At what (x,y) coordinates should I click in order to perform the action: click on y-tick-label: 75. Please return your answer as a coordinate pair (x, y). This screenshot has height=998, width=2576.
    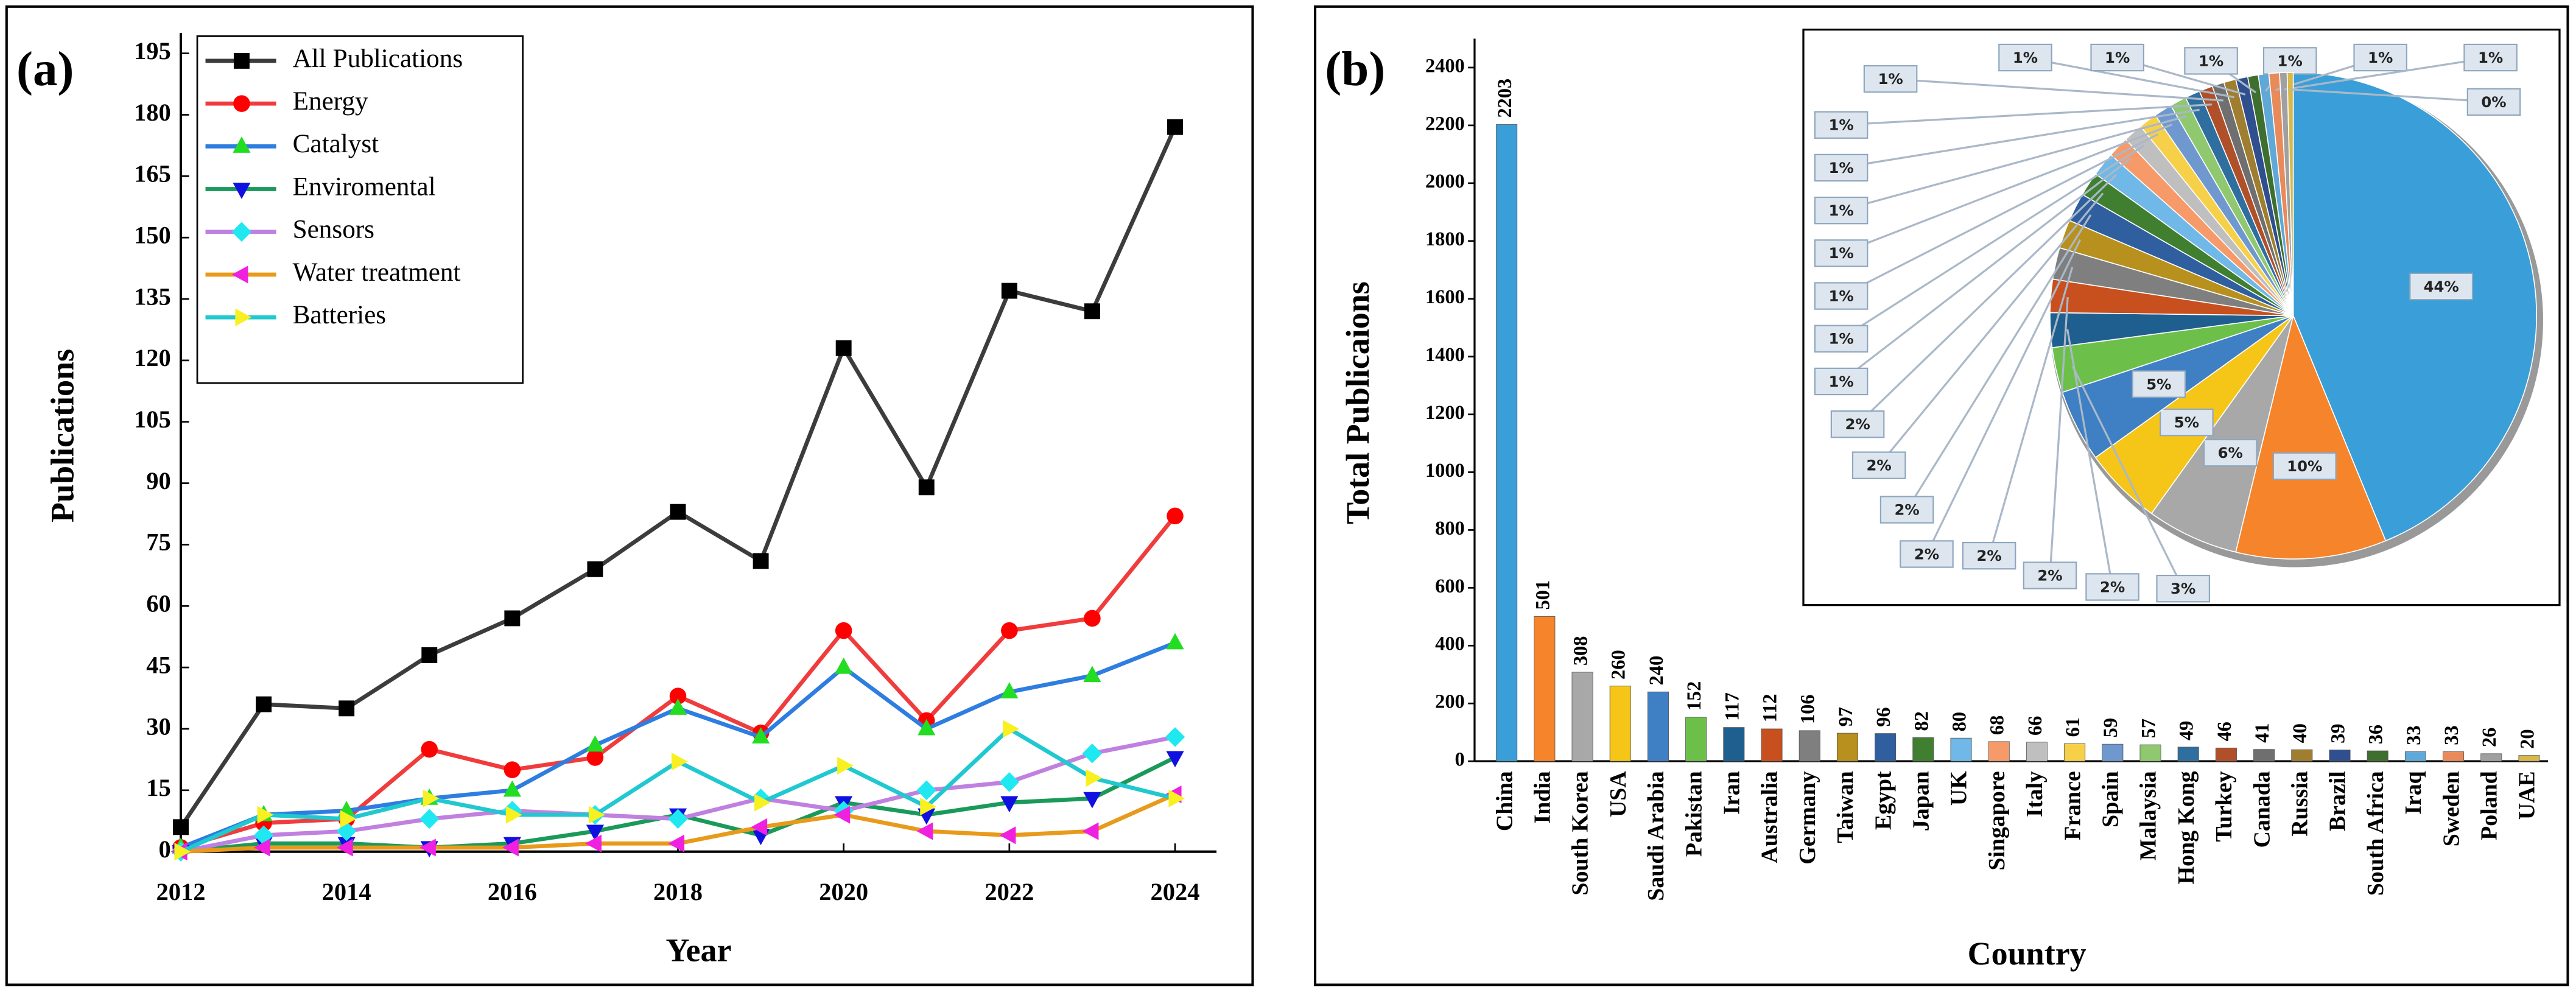
    Looking at the image, I should click on (158, 543).